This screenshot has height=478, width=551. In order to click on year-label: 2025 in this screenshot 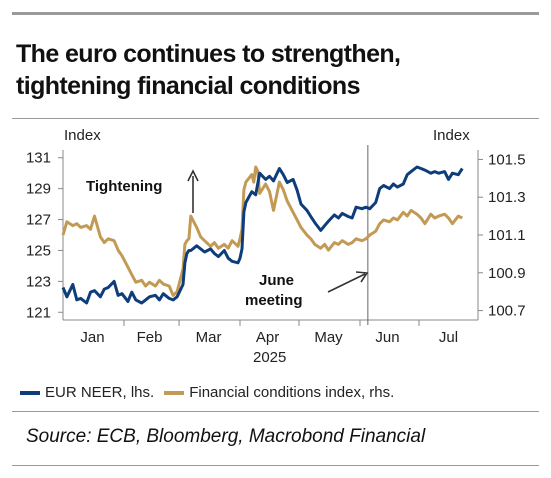, I will do `click(269, 357)`.